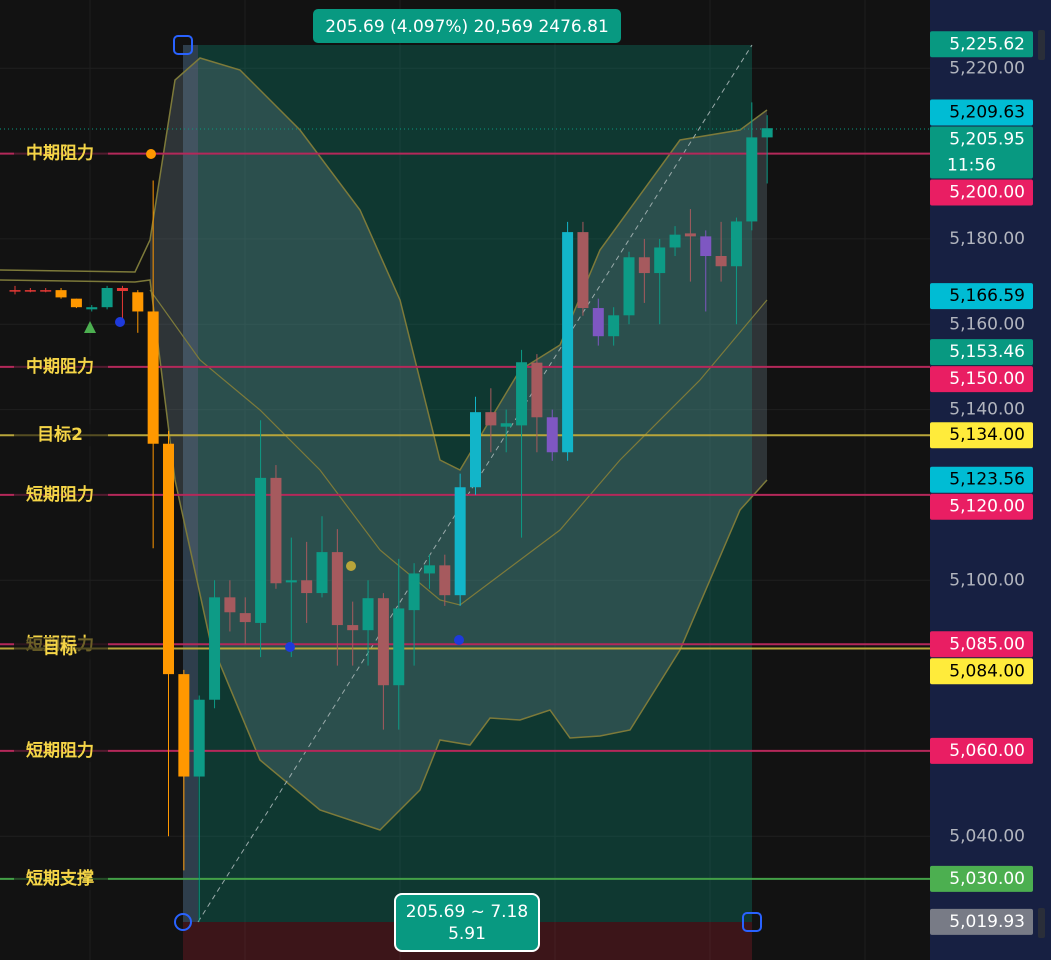 The image size is (1051, 960). Describe the element at coordinates (987, 68) in the screenshot. I see `y-tick-label: 5,220.00` at that location.